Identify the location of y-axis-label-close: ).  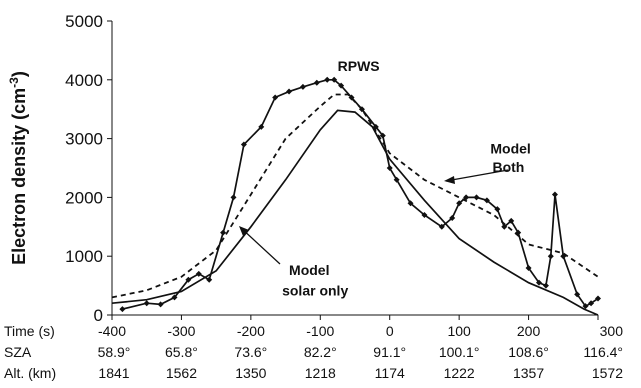
(19, 74).